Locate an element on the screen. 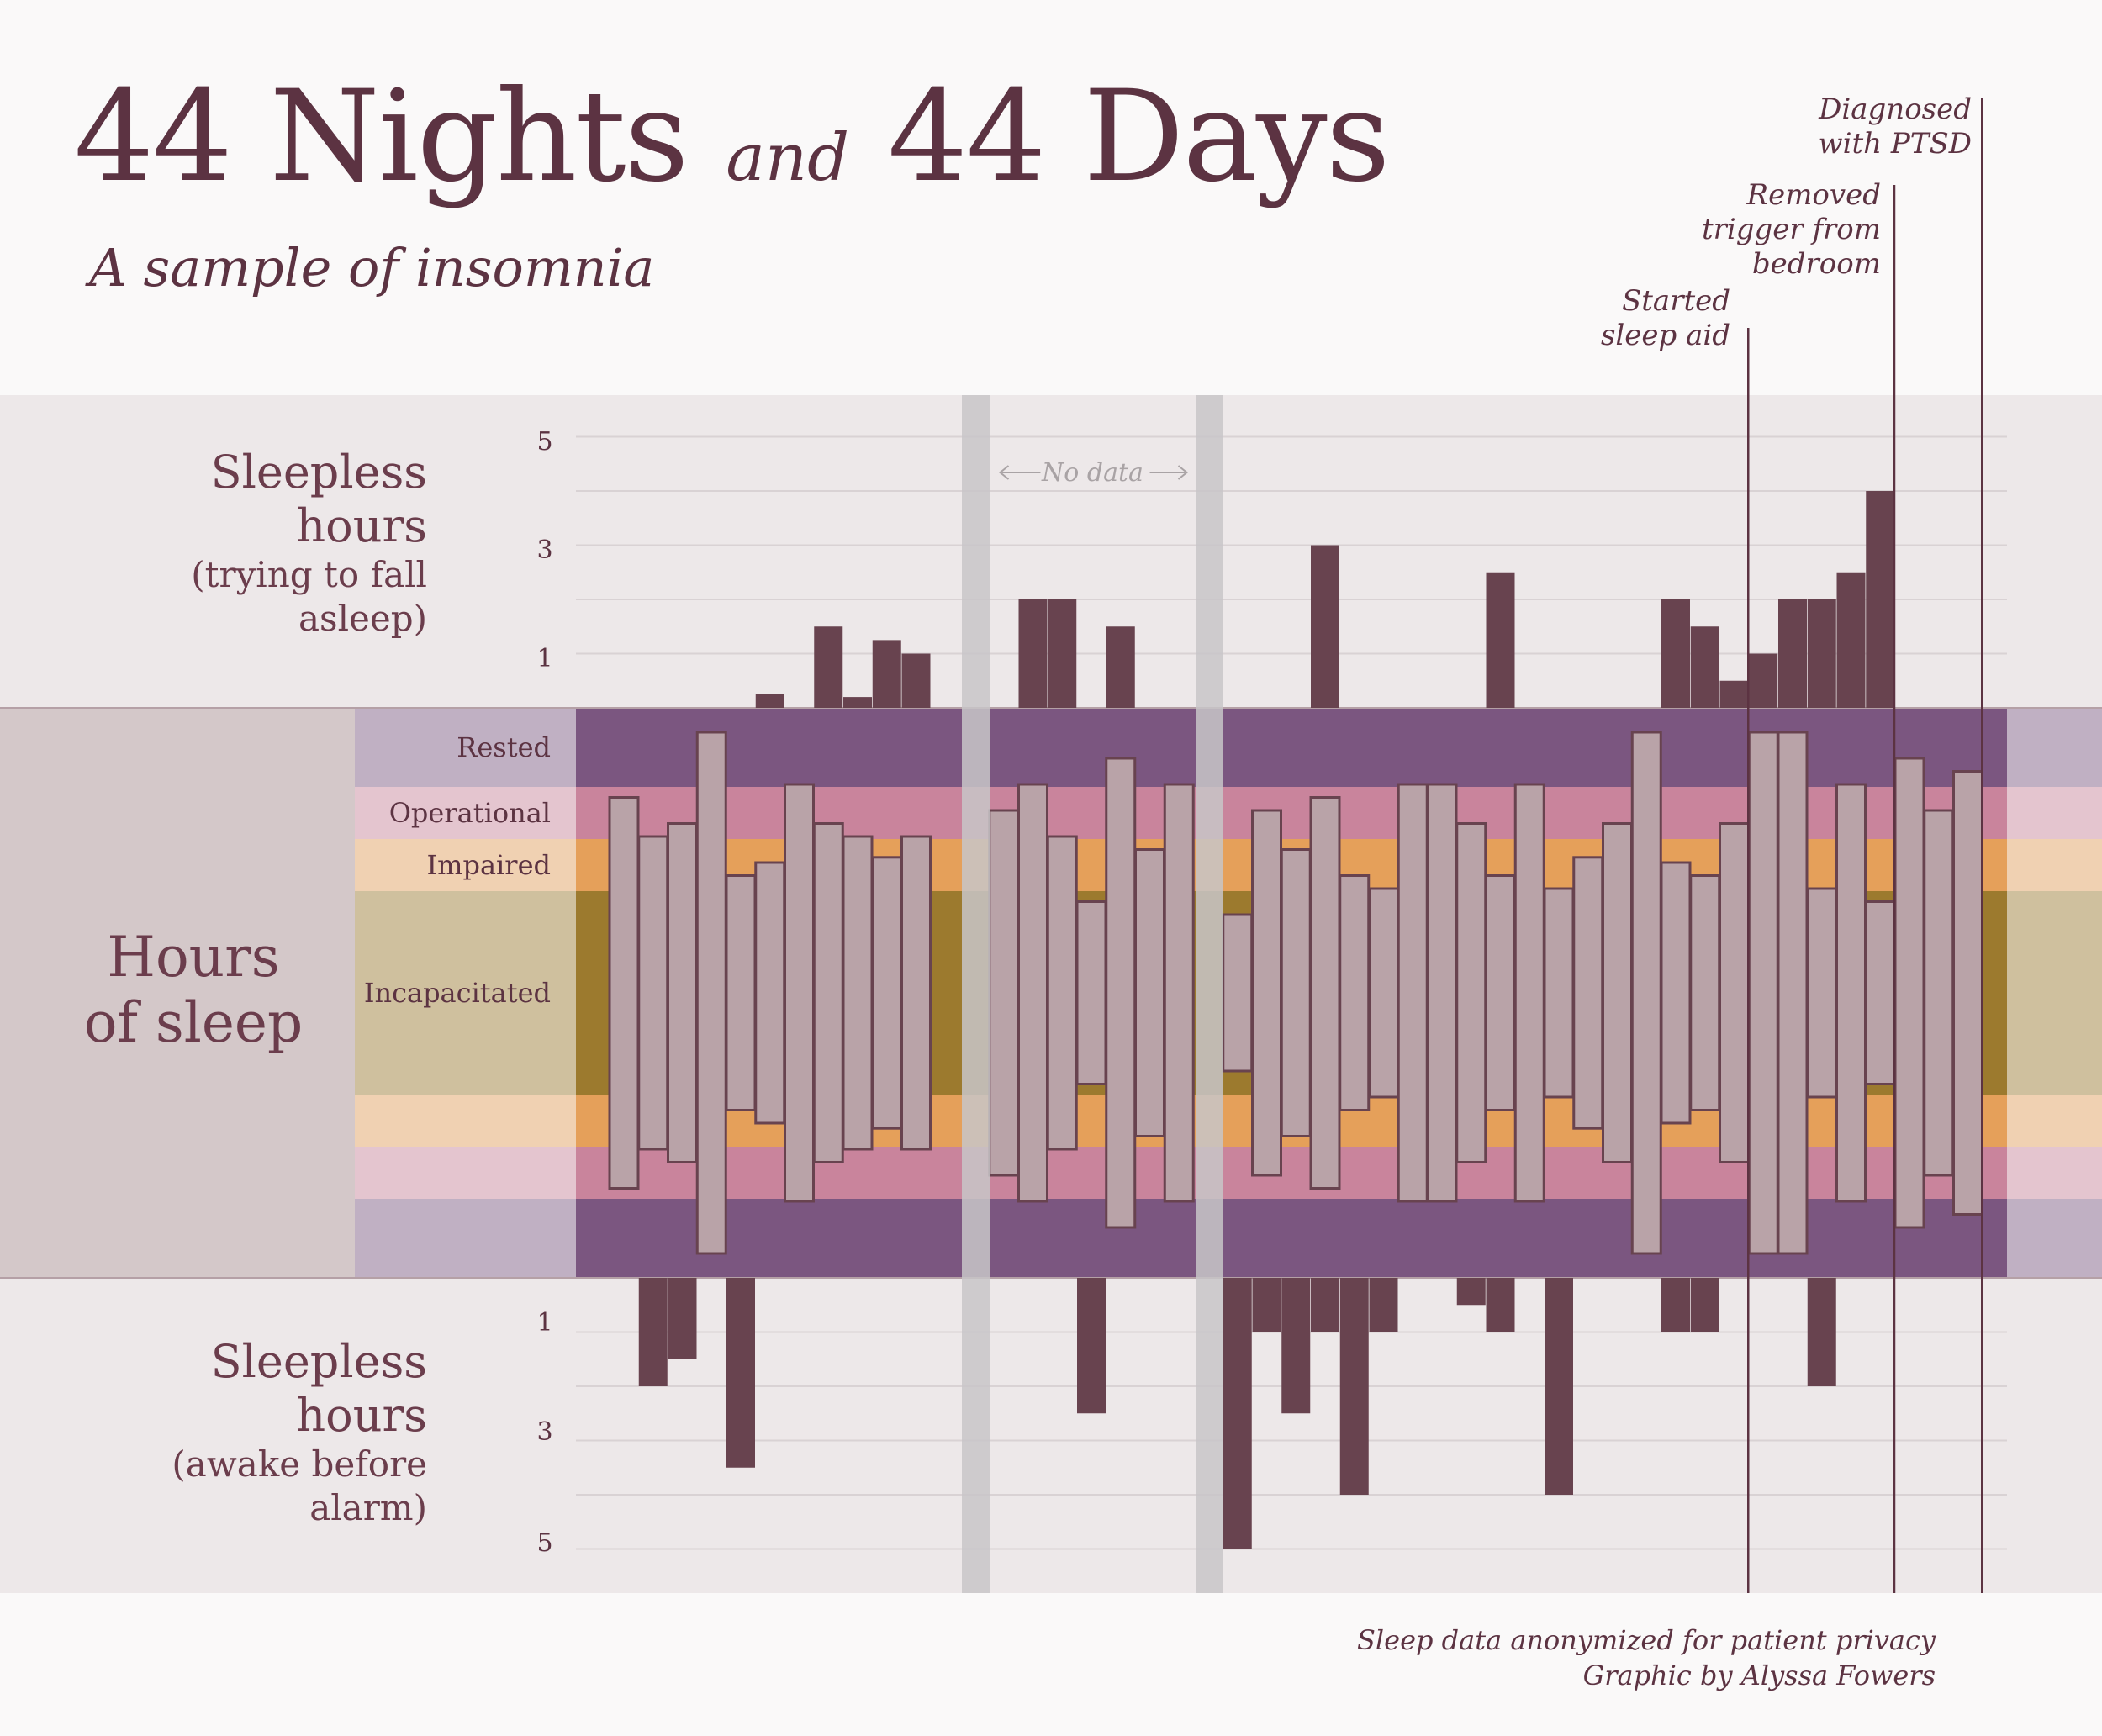  no-data-arrow-left-head is located at coordinates (1004, 472).